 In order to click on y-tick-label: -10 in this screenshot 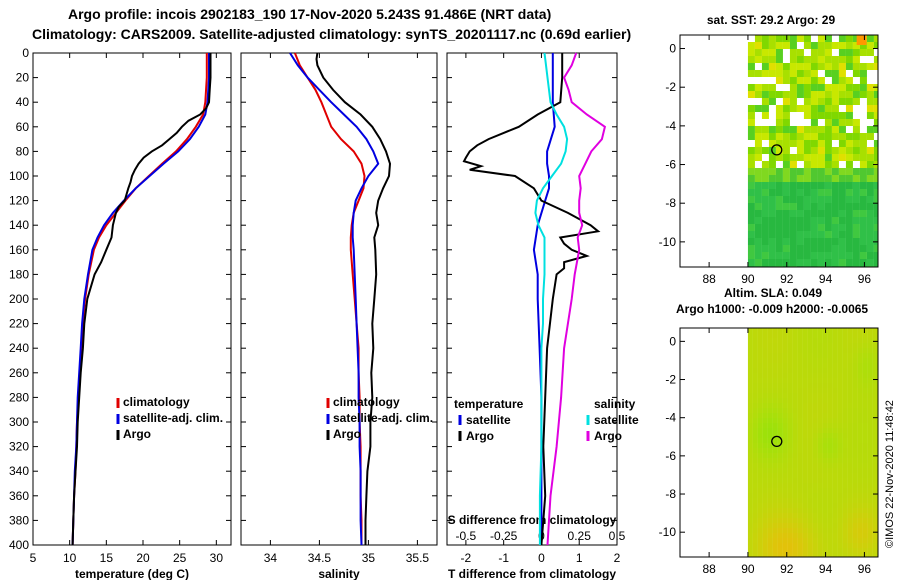, I will do `click(668, 532)`.